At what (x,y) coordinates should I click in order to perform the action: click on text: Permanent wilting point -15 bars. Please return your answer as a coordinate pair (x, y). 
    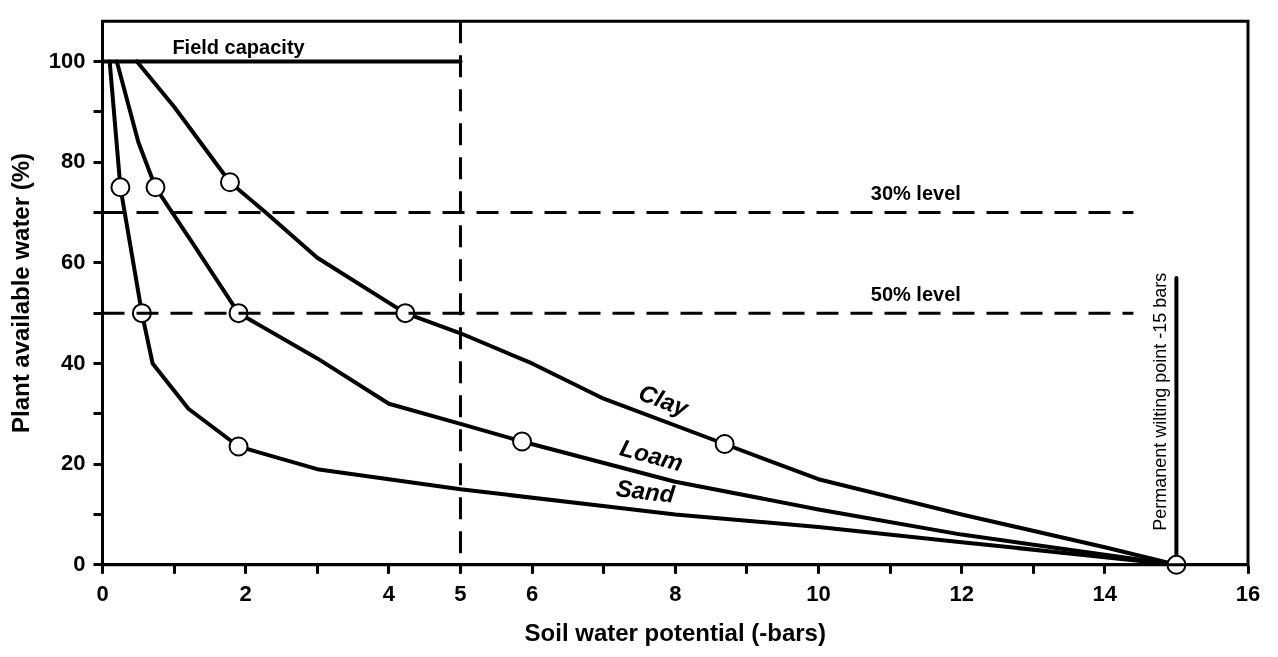
    Looking at the image, I should click on (1160, 401).